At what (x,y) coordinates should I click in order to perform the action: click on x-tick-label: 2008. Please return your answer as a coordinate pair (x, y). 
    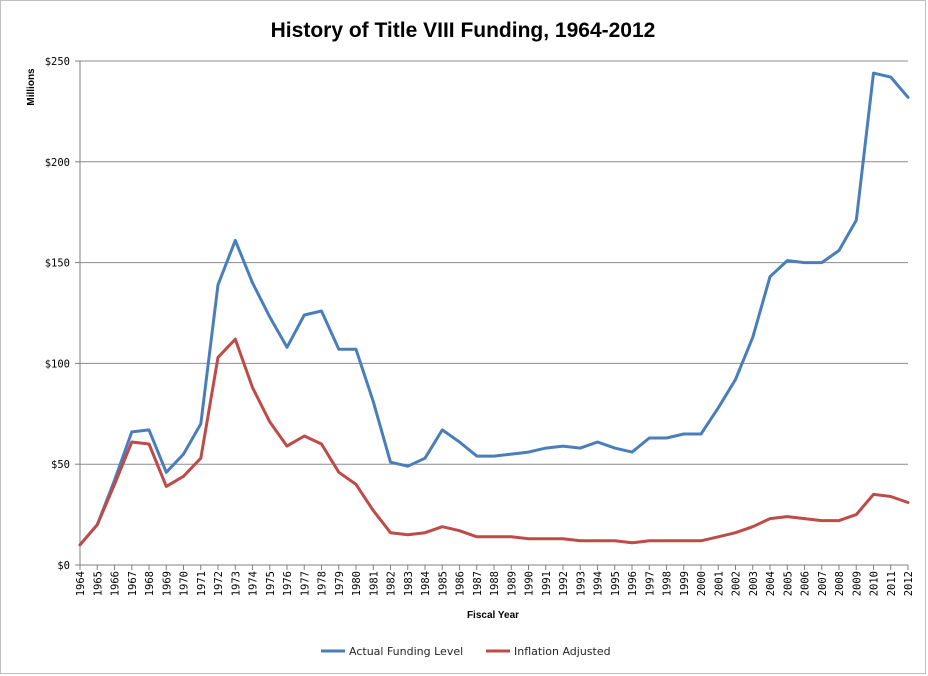
    Looking at the image, I should click on (840, 583).